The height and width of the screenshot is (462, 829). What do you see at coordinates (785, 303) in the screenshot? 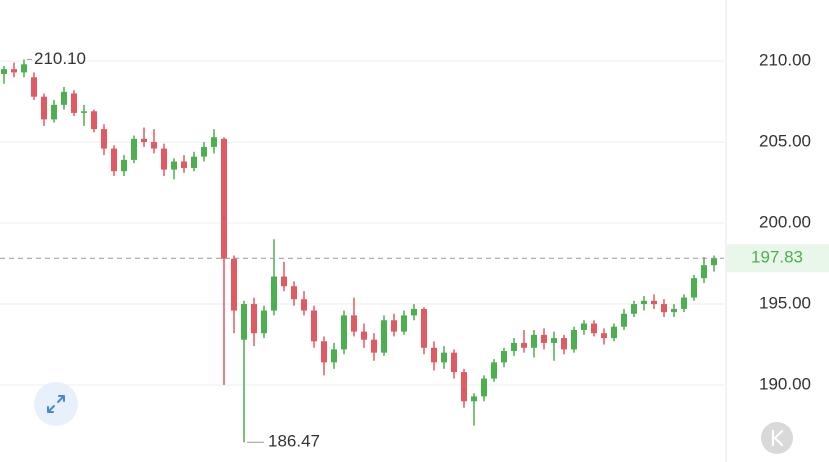
I see `y-tick-label: 195.00` at bounding box center [785, 303].